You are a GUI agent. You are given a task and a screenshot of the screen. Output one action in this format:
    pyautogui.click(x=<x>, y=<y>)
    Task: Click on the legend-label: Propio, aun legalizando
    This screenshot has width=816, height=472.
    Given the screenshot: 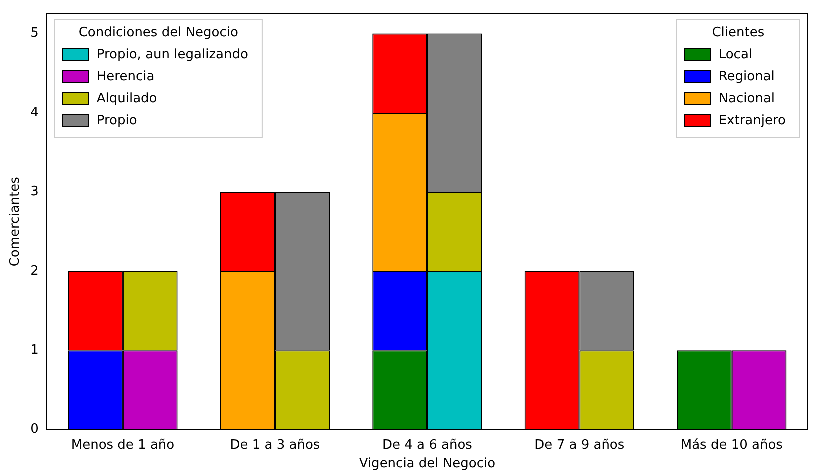 What is the action you would take?
    pyautogui.click(x=172, y=54)
    